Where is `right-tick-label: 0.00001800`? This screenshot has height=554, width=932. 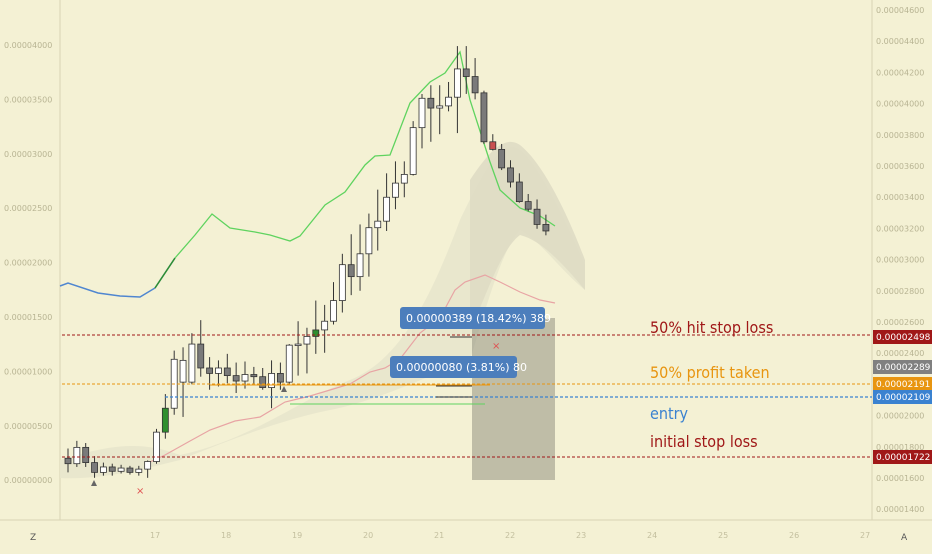
right-tick-label: 0.00001800 is located at coordinates (900, 447).